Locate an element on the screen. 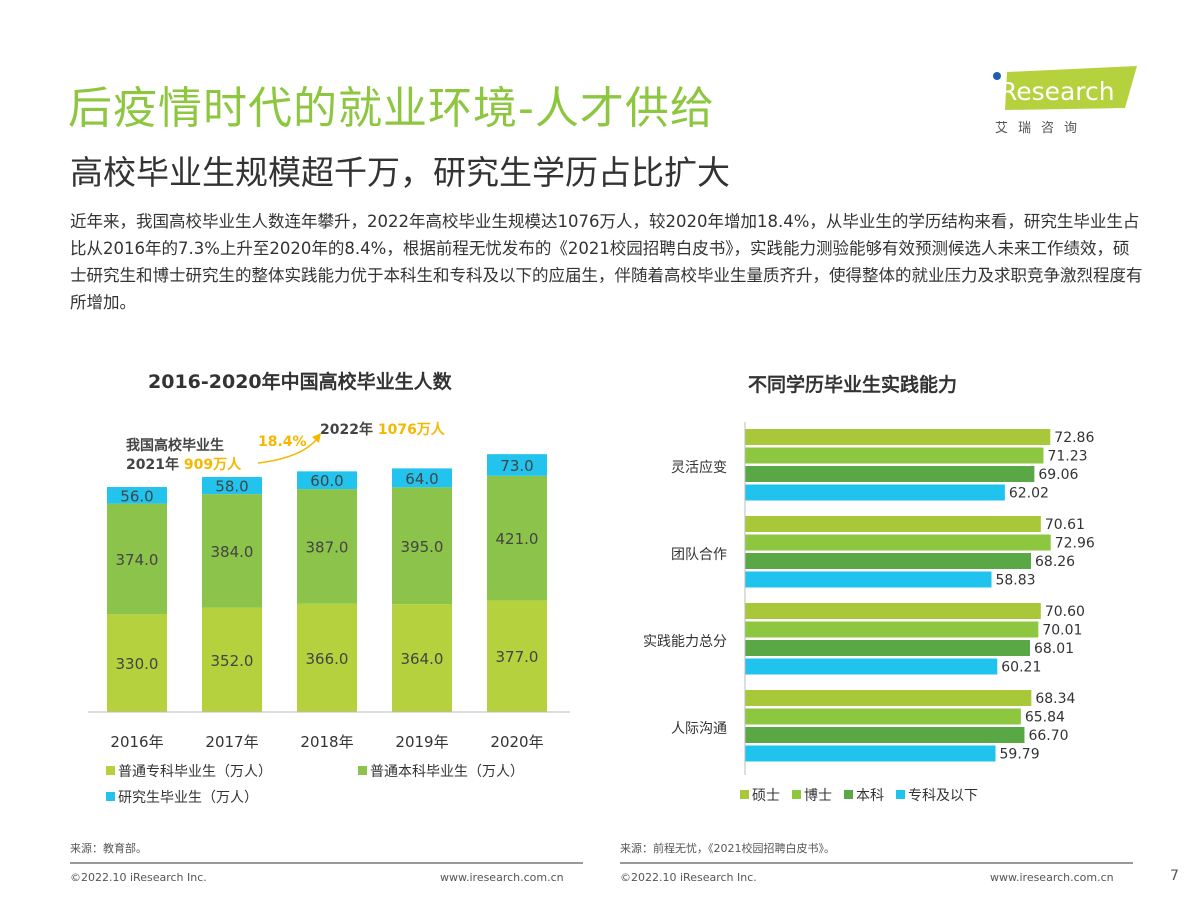 The width and height of the screenshot is (1200, 900). data-label: 69.06 is located at coordinates (1058, 475).